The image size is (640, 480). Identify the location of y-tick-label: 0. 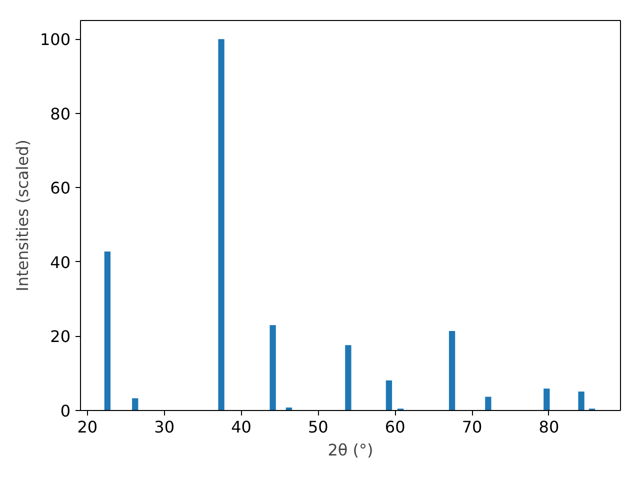
(65, 411).